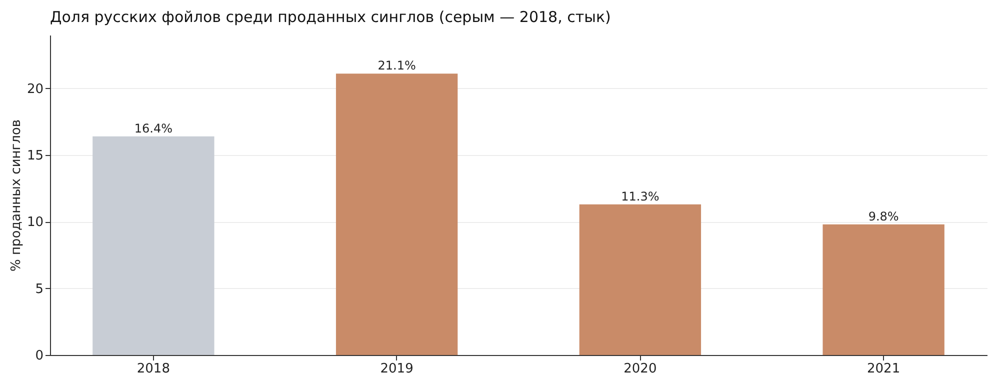 The image size is (1000, 386). Describe the element at coordinates (35, 222) in the screenshot. I see `y-tick-label: 10` at that location.